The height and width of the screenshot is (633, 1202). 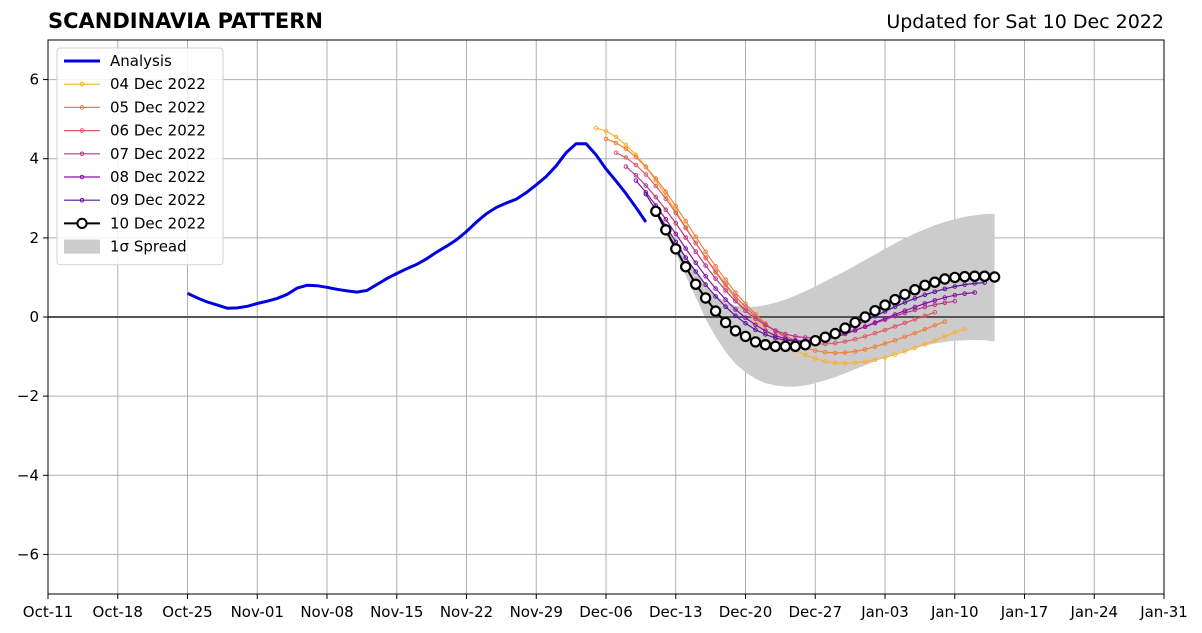 I want to click on y-tick-label: 4, so click(x=34, y=159).